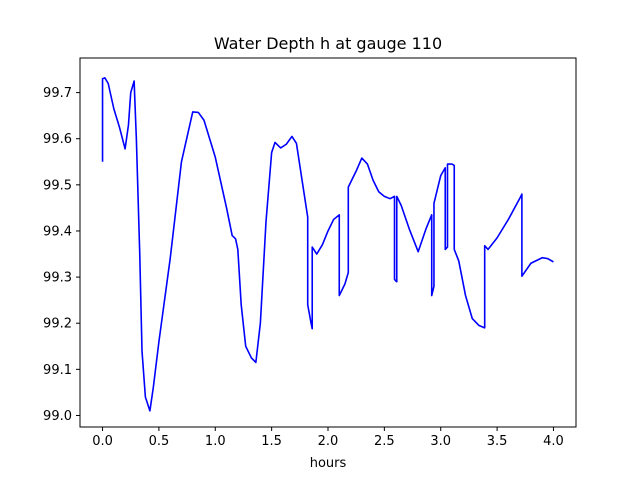 The image size is (640, 480). I want to click on y-tick-label: 99.7, so click(57, 93).